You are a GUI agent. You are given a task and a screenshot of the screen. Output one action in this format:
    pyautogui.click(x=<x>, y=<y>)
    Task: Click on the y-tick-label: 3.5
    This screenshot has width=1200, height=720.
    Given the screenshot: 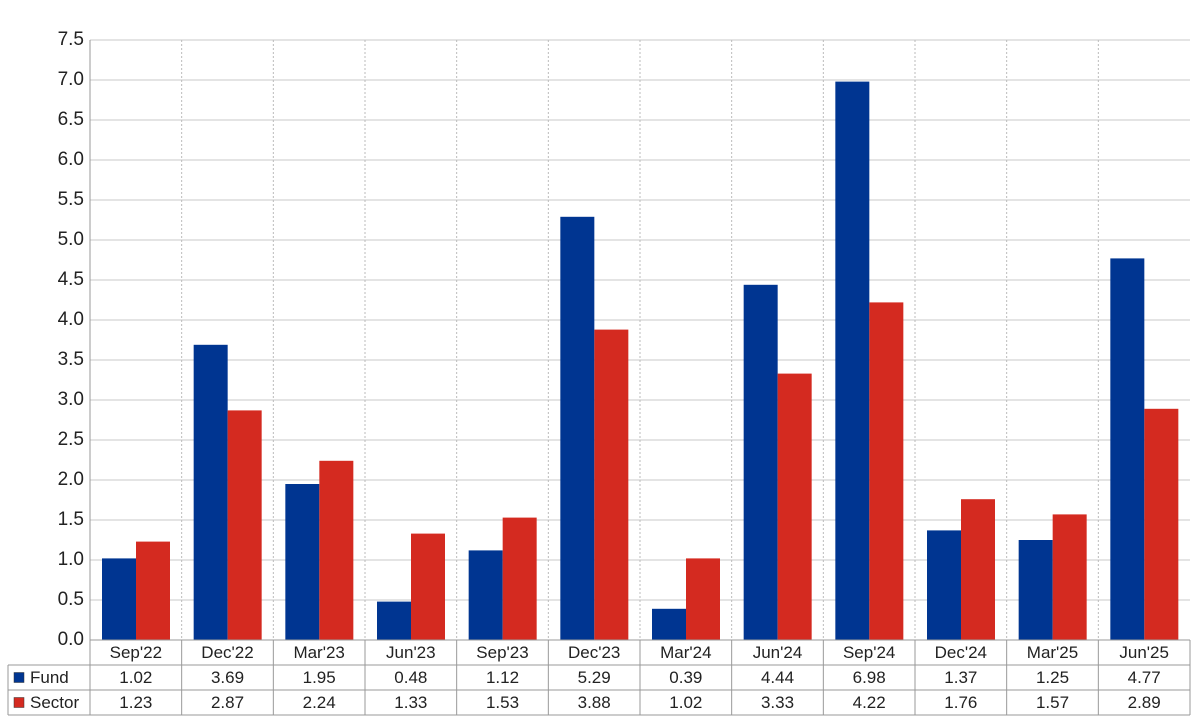 What is the action you would take?
    pyautogui.click(x=71, y=359)
    